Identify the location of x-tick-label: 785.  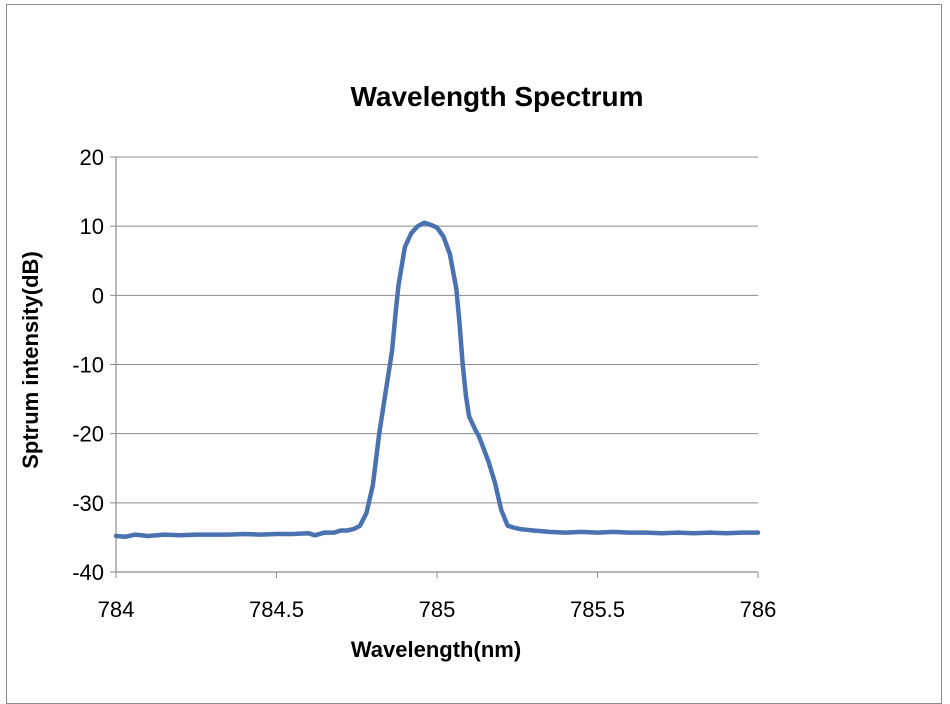
(437, 609).